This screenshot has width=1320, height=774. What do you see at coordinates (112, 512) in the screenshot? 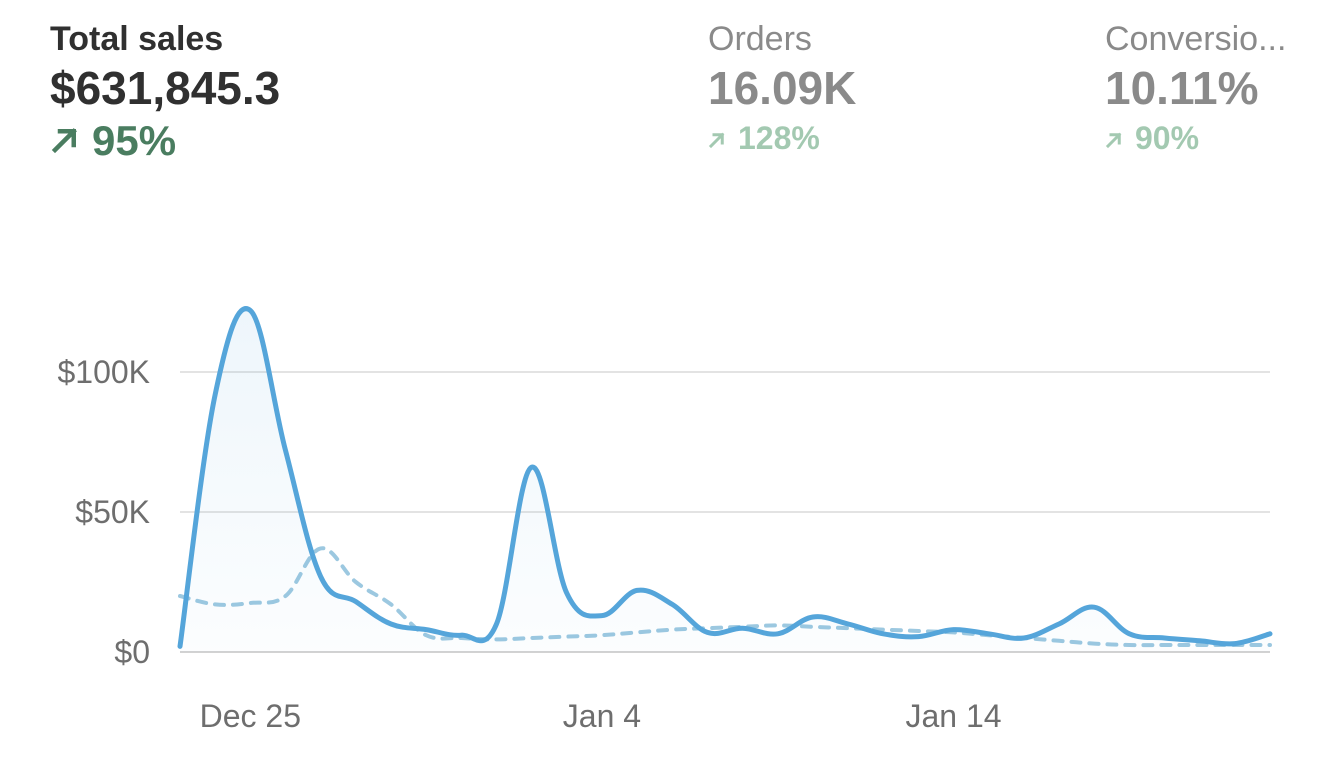
I see `y-tick-label: $50K` at bounding box center [112, 512].